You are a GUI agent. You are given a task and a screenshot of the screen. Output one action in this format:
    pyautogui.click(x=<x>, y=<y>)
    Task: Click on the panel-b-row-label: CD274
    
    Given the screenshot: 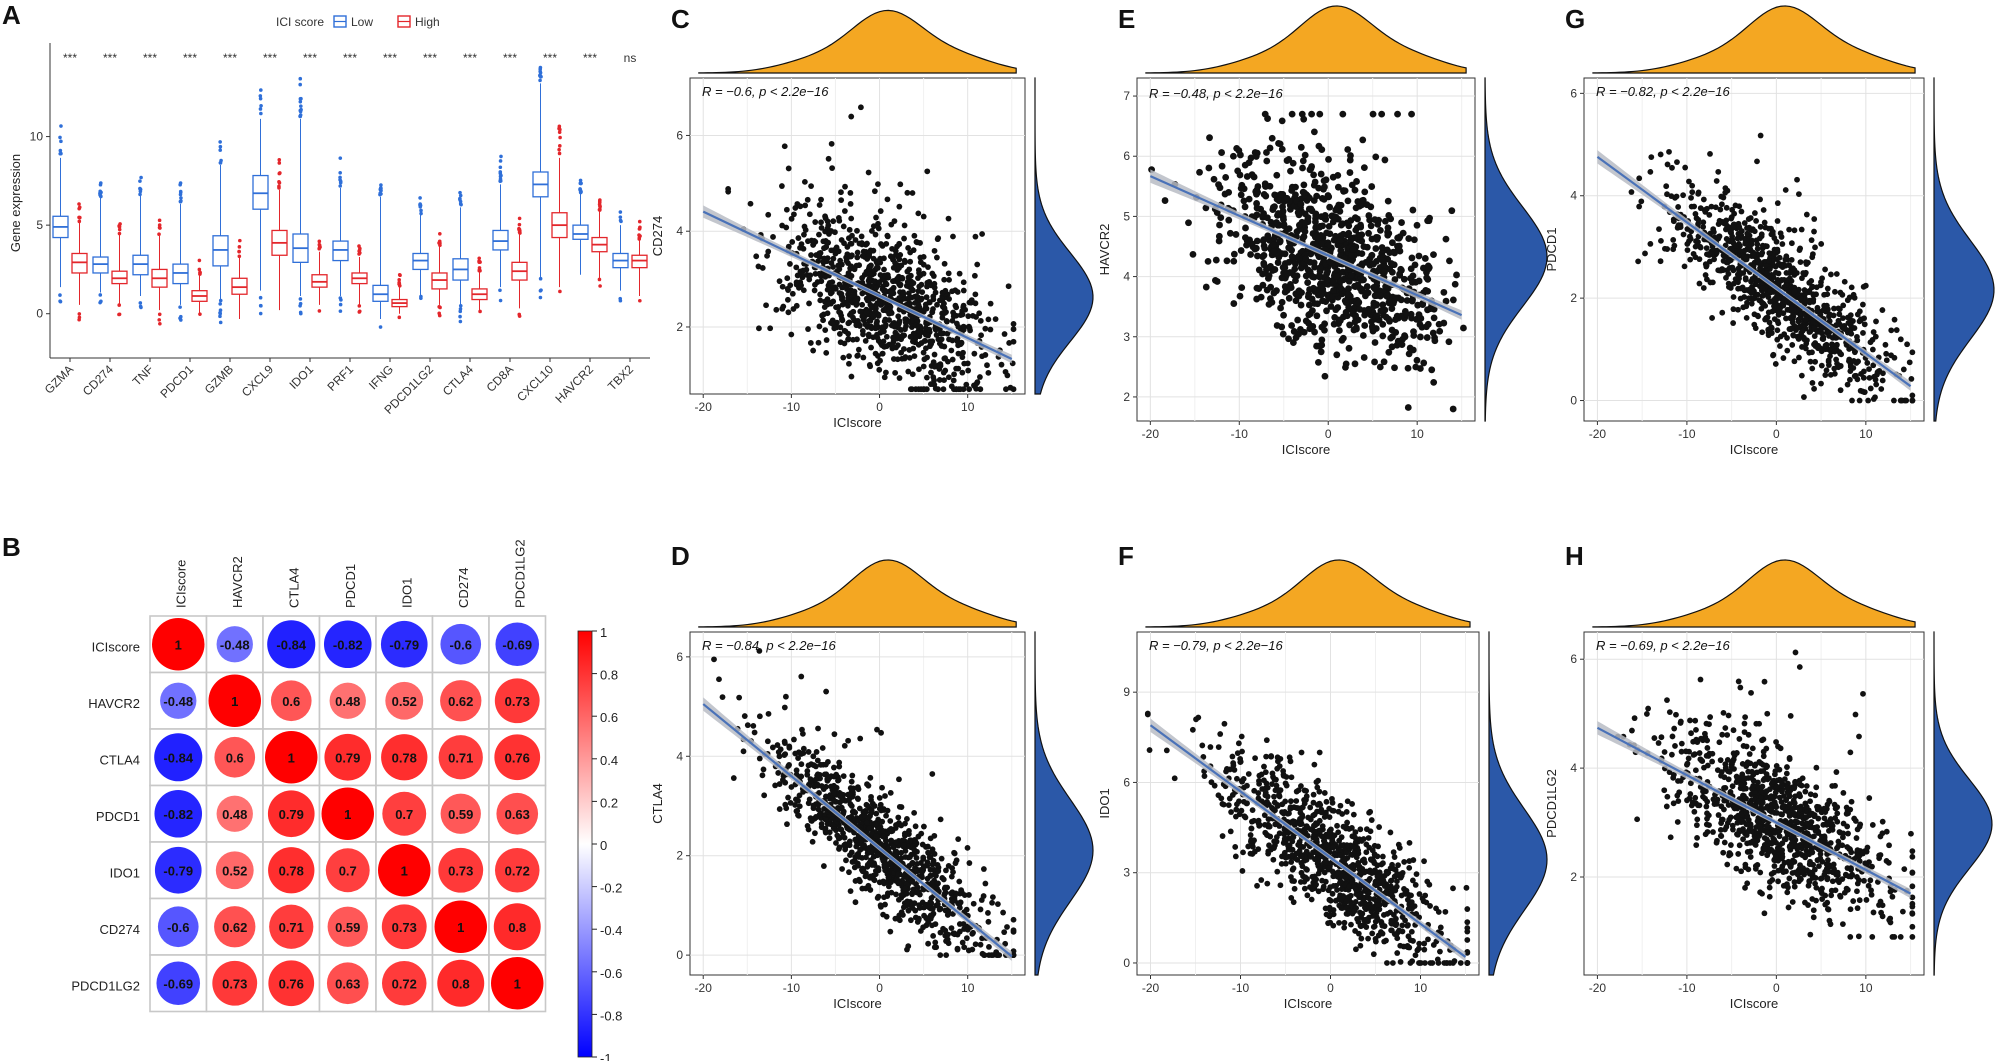 What is the action you would take?
    pyautogui.click(x=120, y=929)
    